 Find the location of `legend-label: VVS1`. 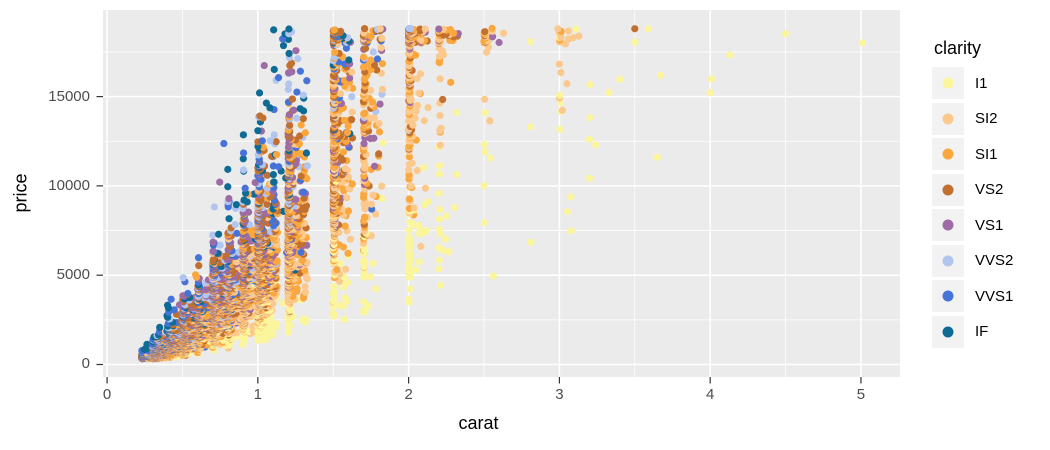

legend-label: VVS1 is located at coordinates (994, 296).